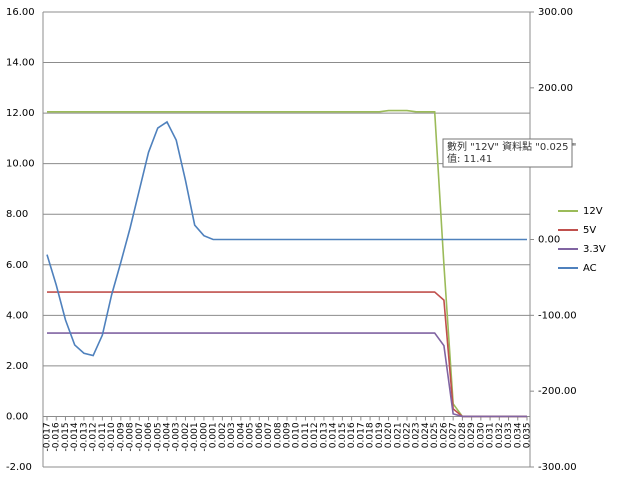  I want to click on tooltip-box, so click(507, 153).